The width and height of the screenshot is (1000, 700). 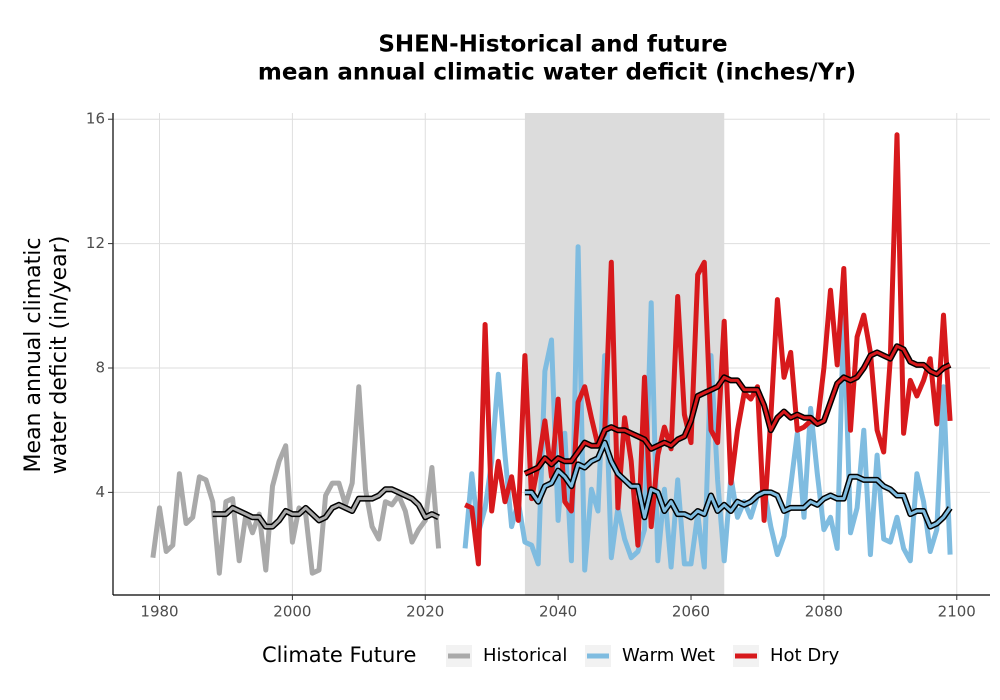 I want to click on legend-label: Warm Wet, so click(x=668, y=655).